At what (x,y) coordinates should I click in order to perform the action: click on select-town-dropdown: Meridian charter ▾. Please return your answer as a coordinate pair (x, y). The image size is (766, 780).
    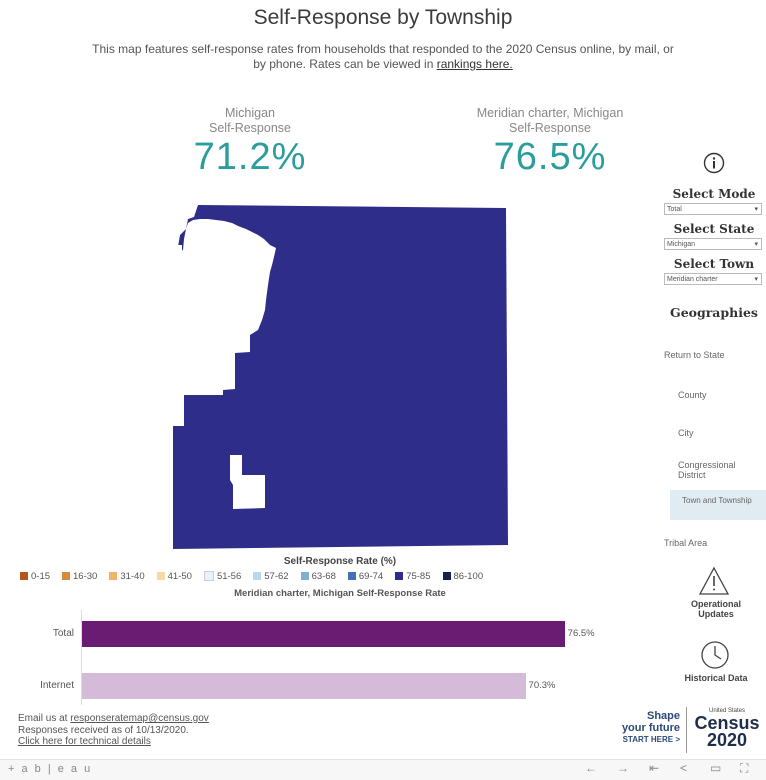
    Looking at the image, I should click on (713, 279).